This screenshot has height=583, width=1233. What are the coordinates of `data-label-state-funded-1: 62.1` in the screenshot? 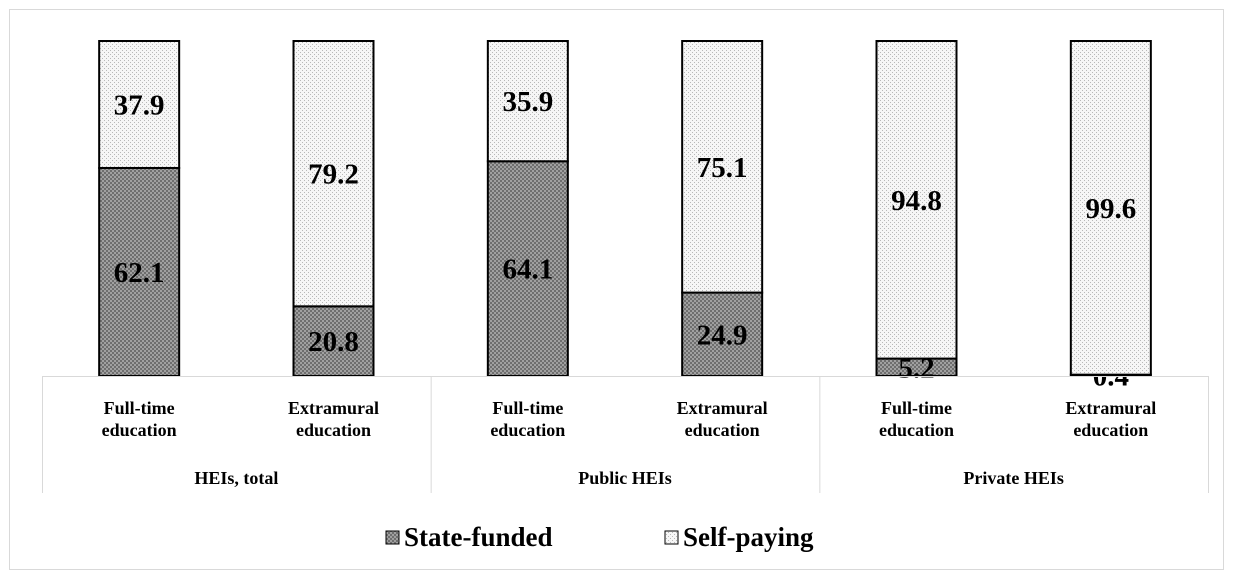 It's located at (139, 273).